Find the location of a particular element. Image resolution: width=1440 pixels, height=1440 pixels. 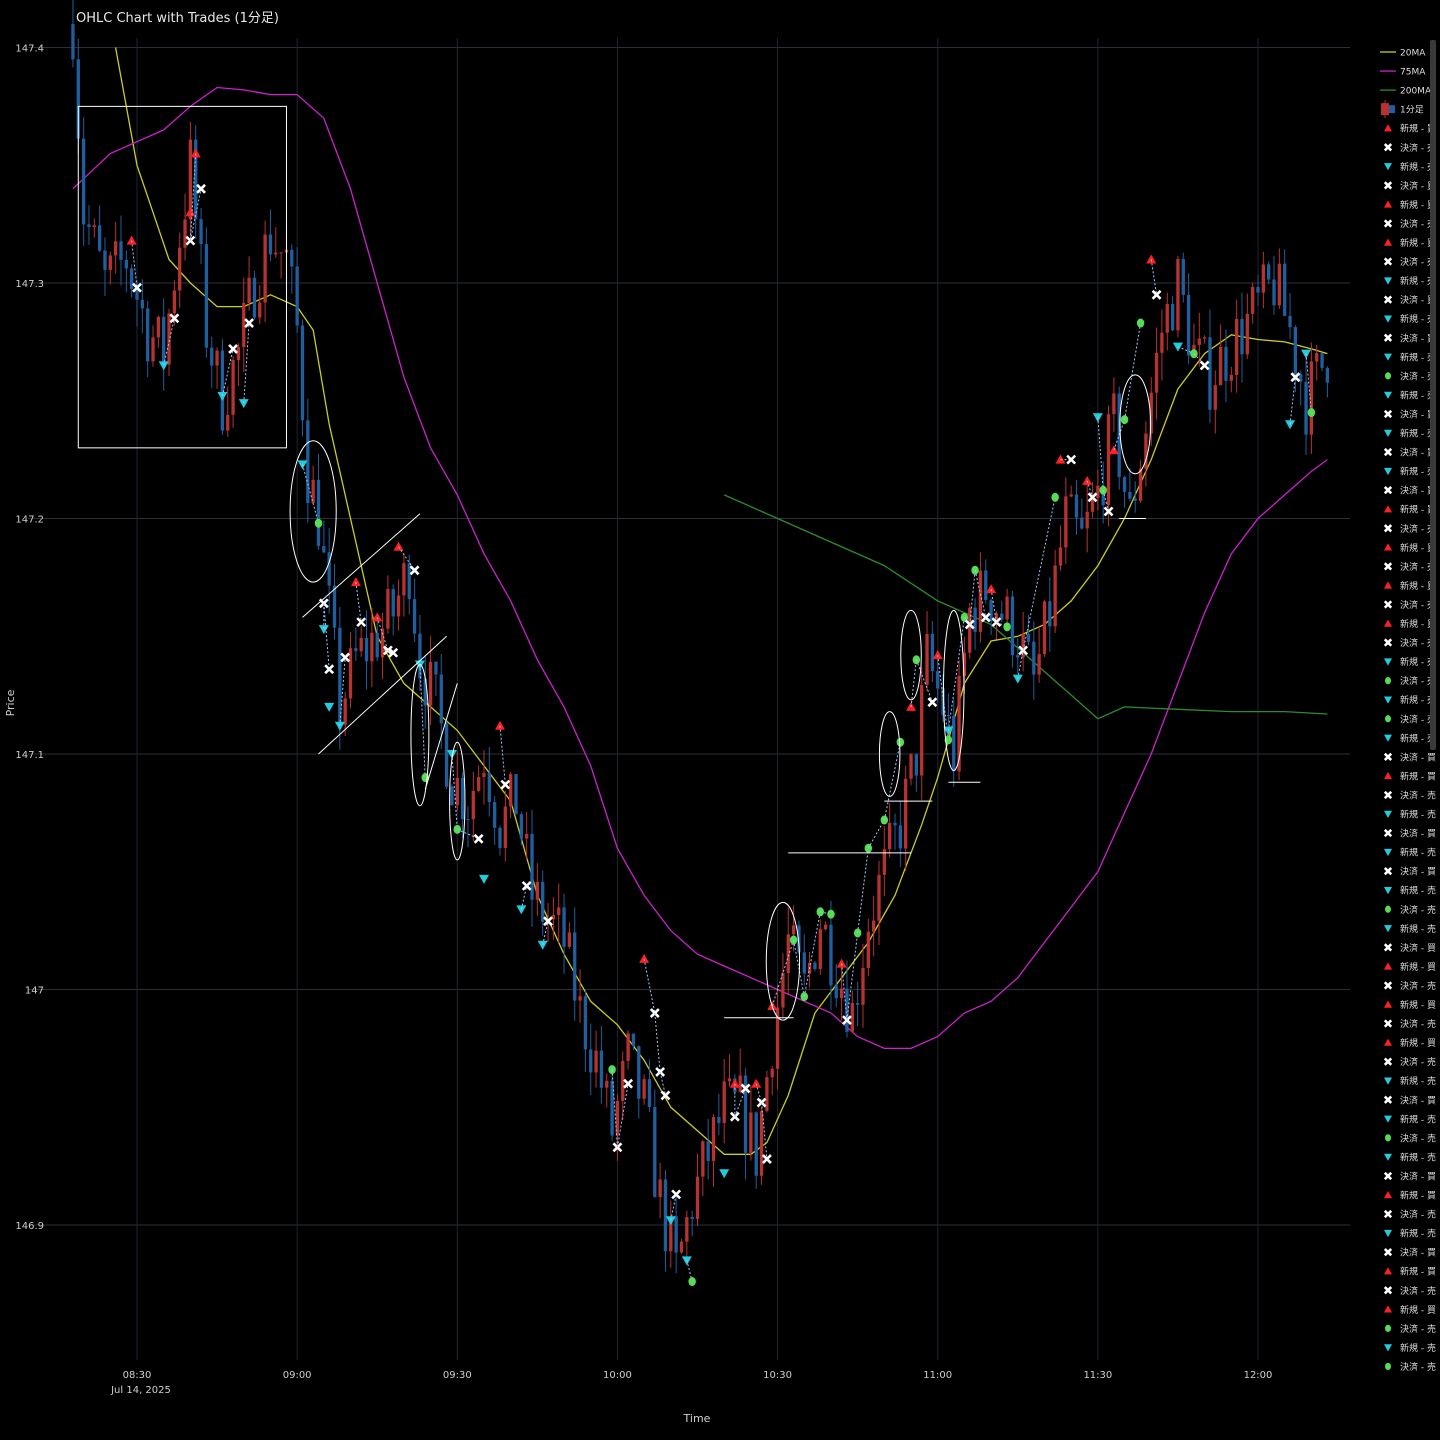

legend-label: 決済 - 売 is located at coordinates (1418, 224).